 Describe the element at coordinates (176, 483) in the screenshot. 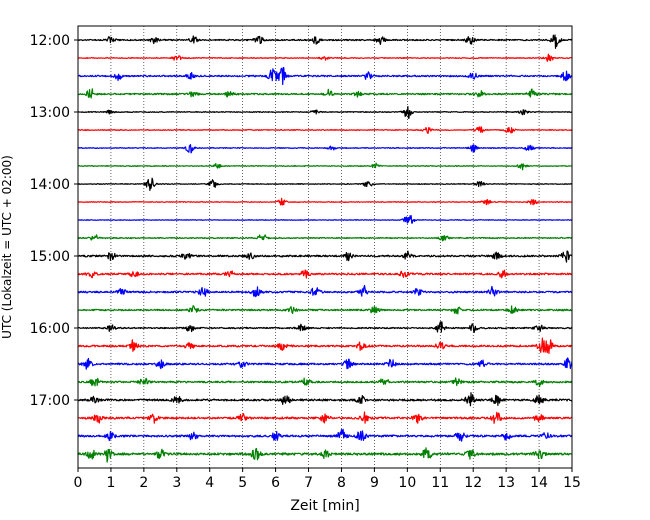

I see `x-tick-label: 3` at that location.